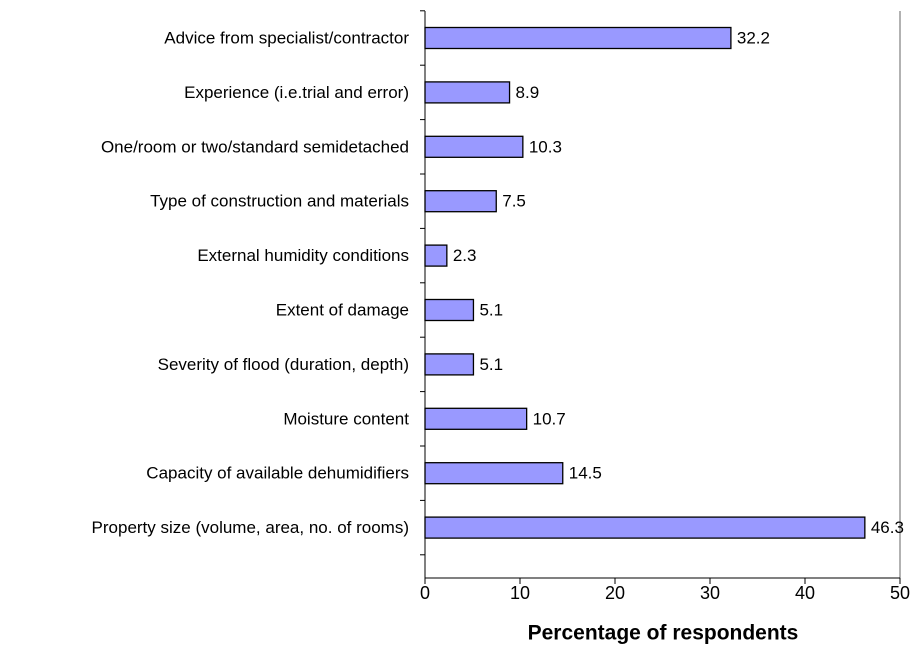 This screenshot has width=919, height=651. Describe the element at coordinates (549, 418) in the screenshot. I see `value-label: 10.7` at that location.